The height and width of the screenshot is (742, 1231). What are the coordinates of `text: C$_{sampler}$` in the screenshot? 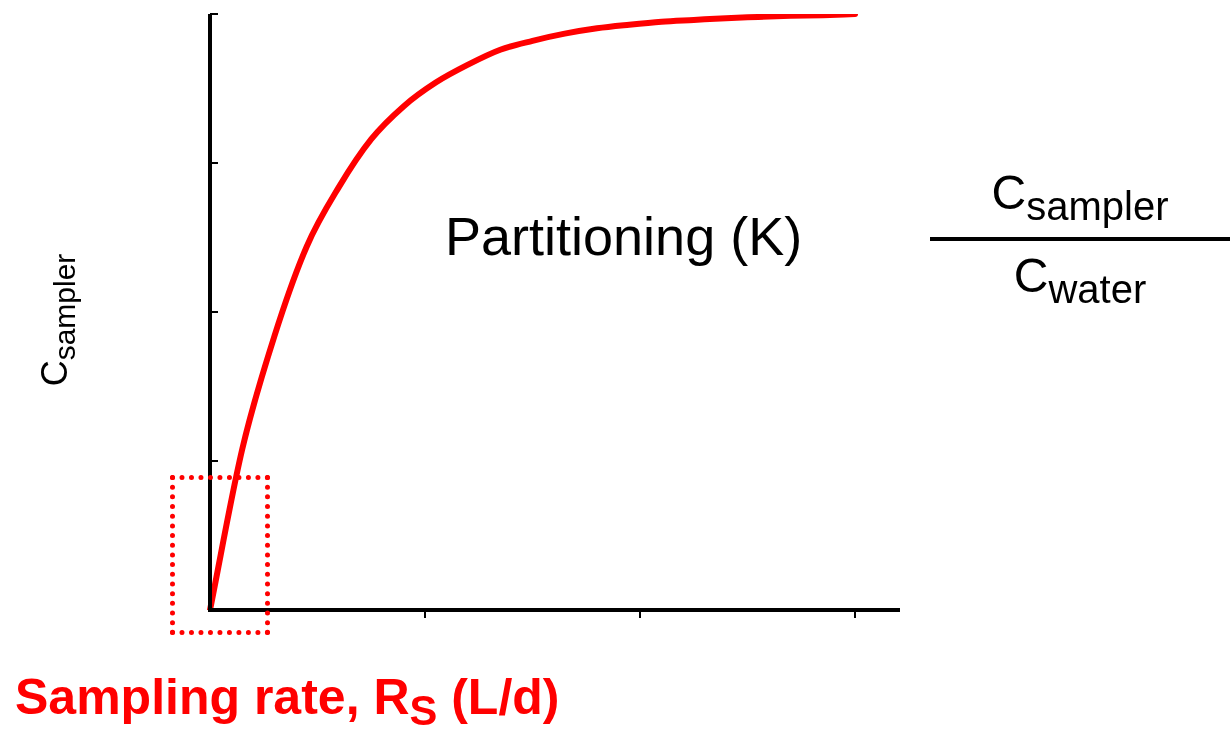 It's located at (1080, 197).